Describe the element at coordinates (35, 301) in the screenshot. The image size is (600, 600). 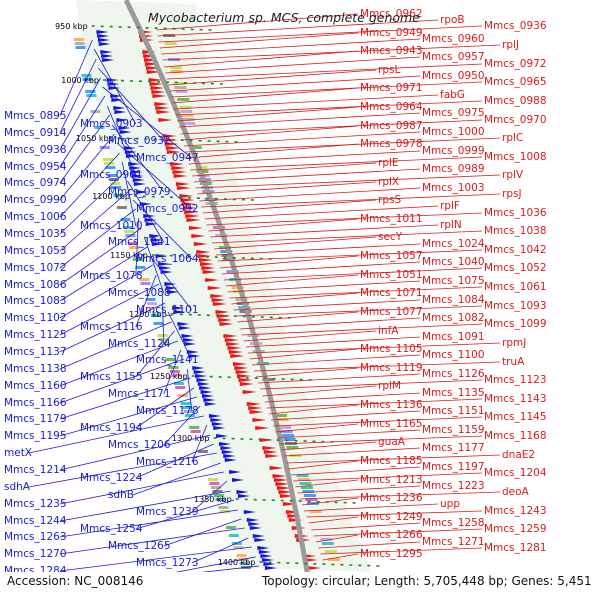
I see `gene-label-minus: Mmcs_1083` at that location.